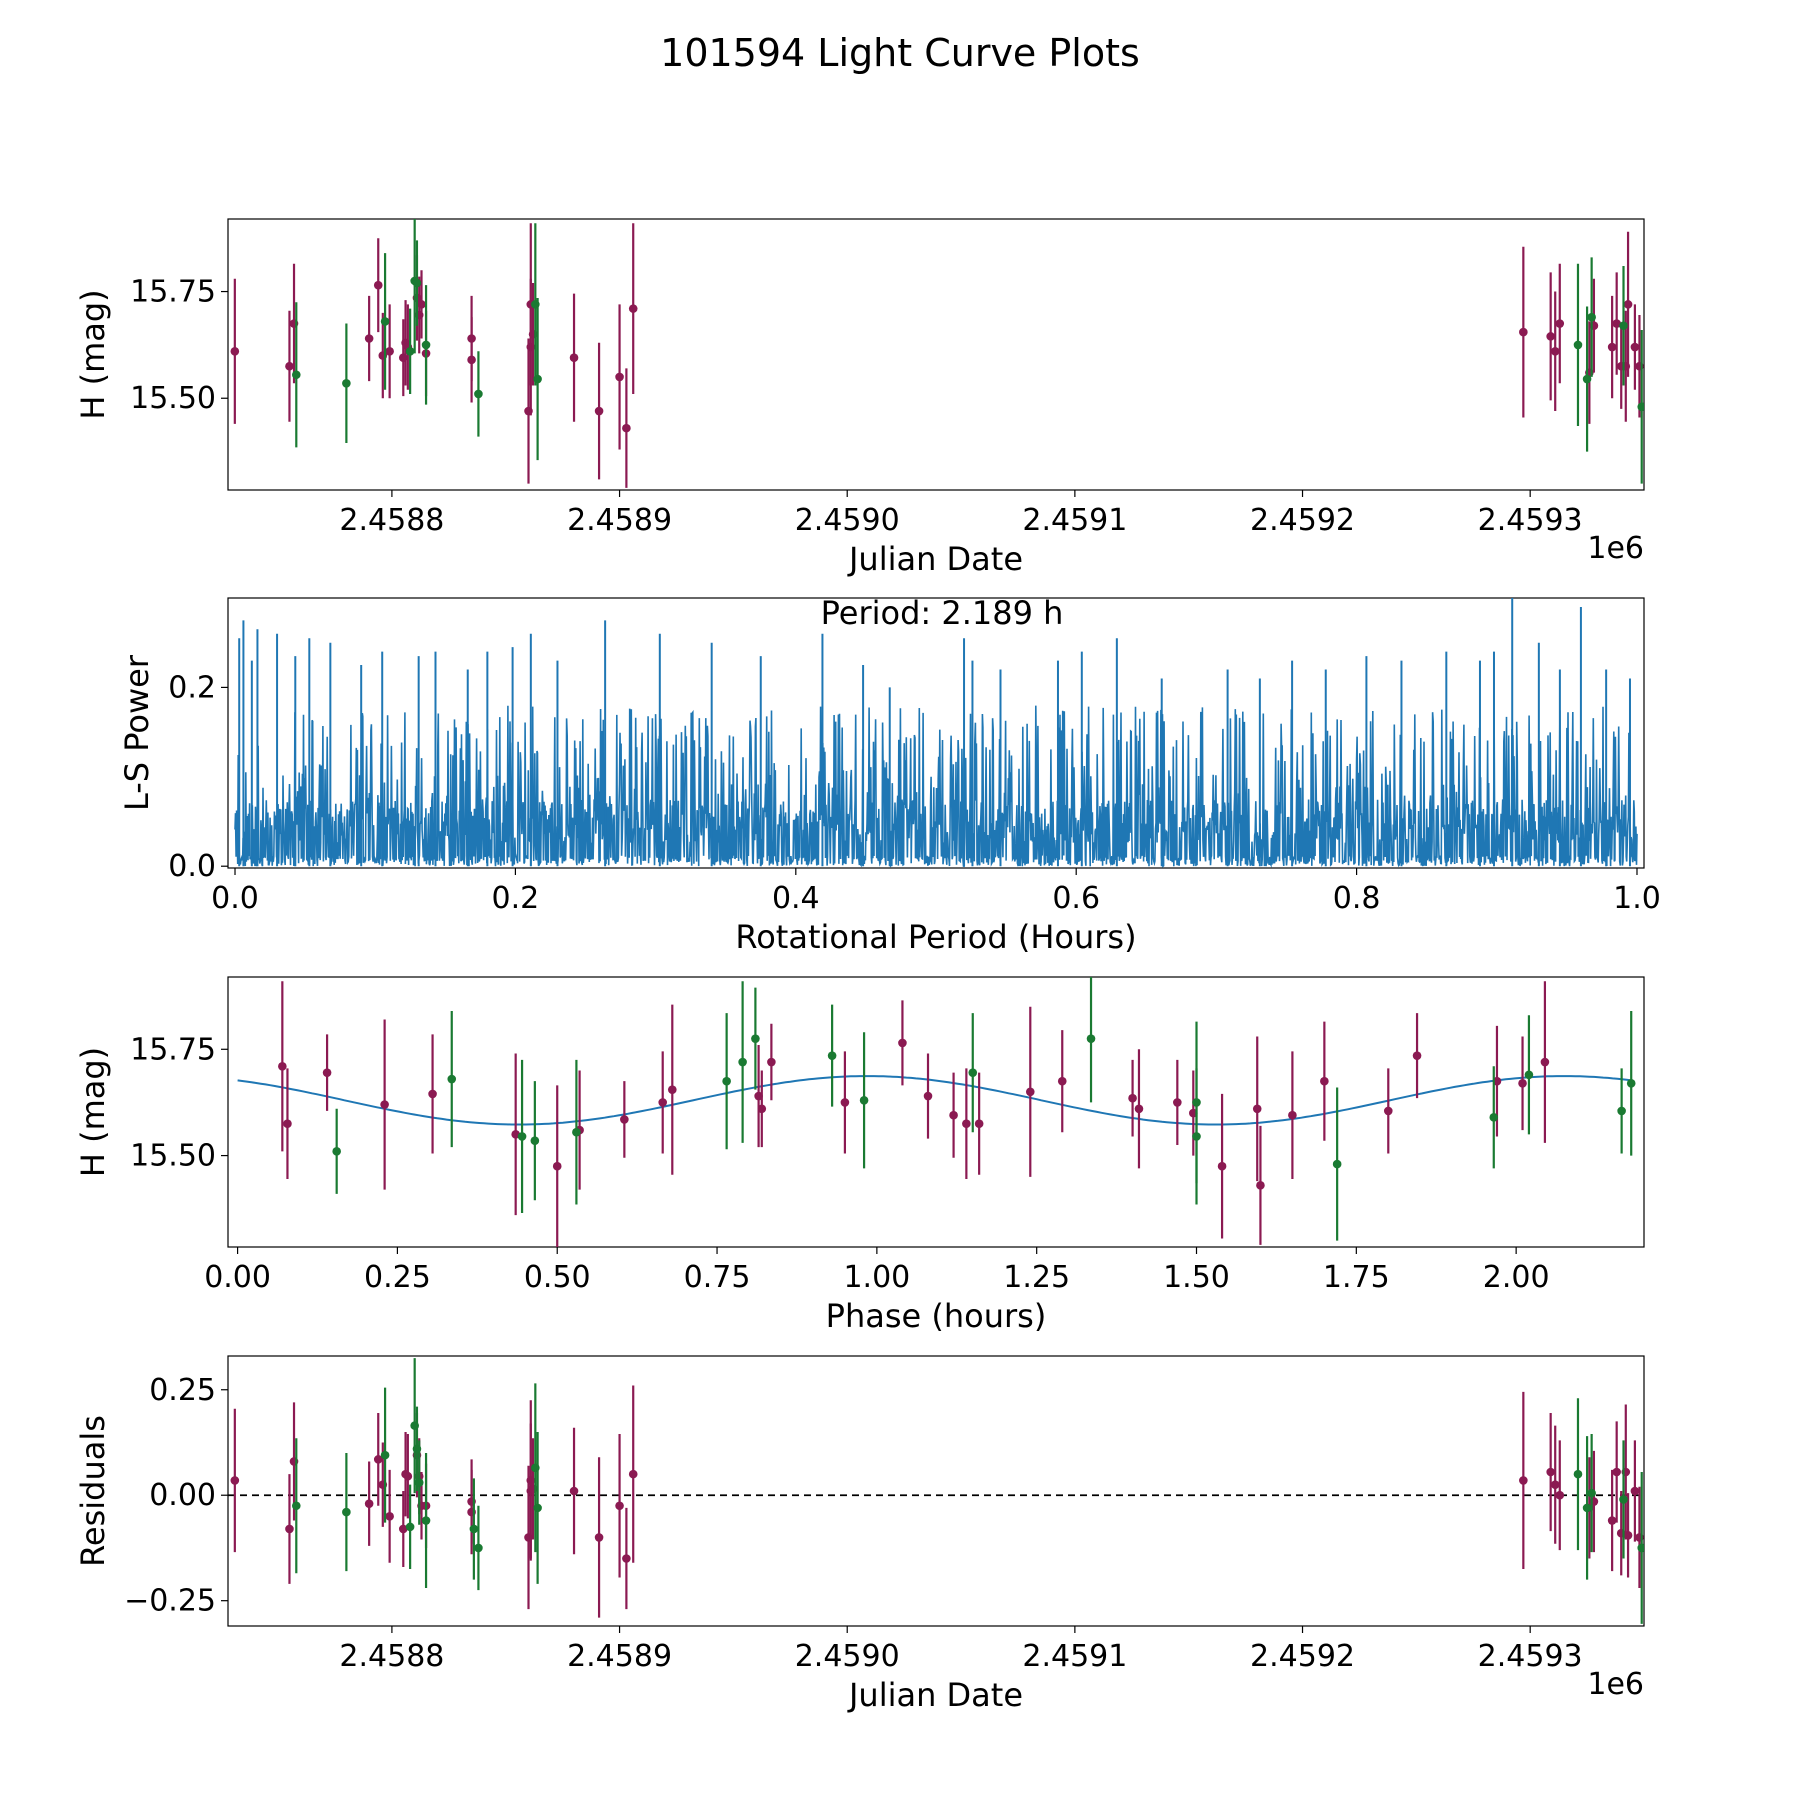 The width and height of the screenshot is (1800, 1800). What do you see at coordinates (93, 1491) in the screenshot?
I see `y-axis-label: Residuals` at bounding box center [93, 1491].